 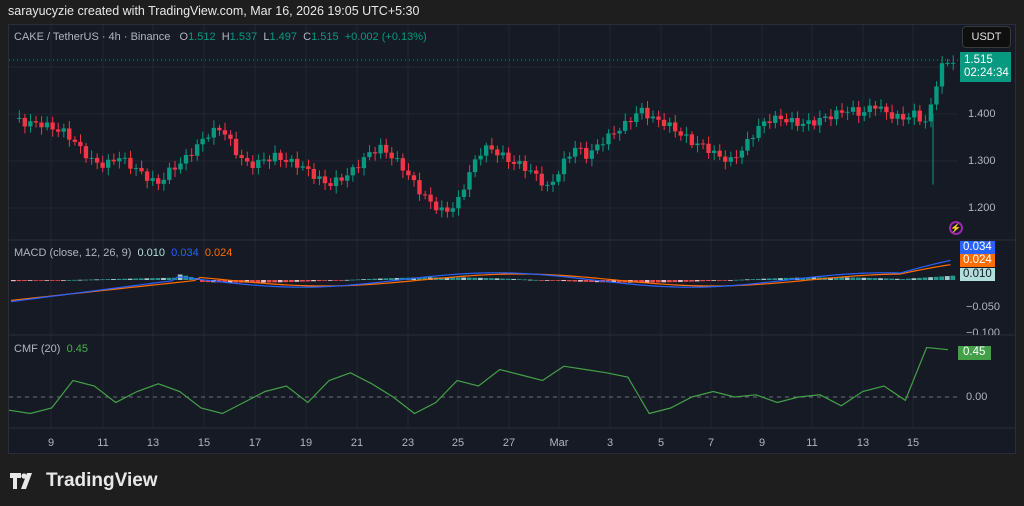 I want to click on high-value: 1.537, so click(x=243, y=37).